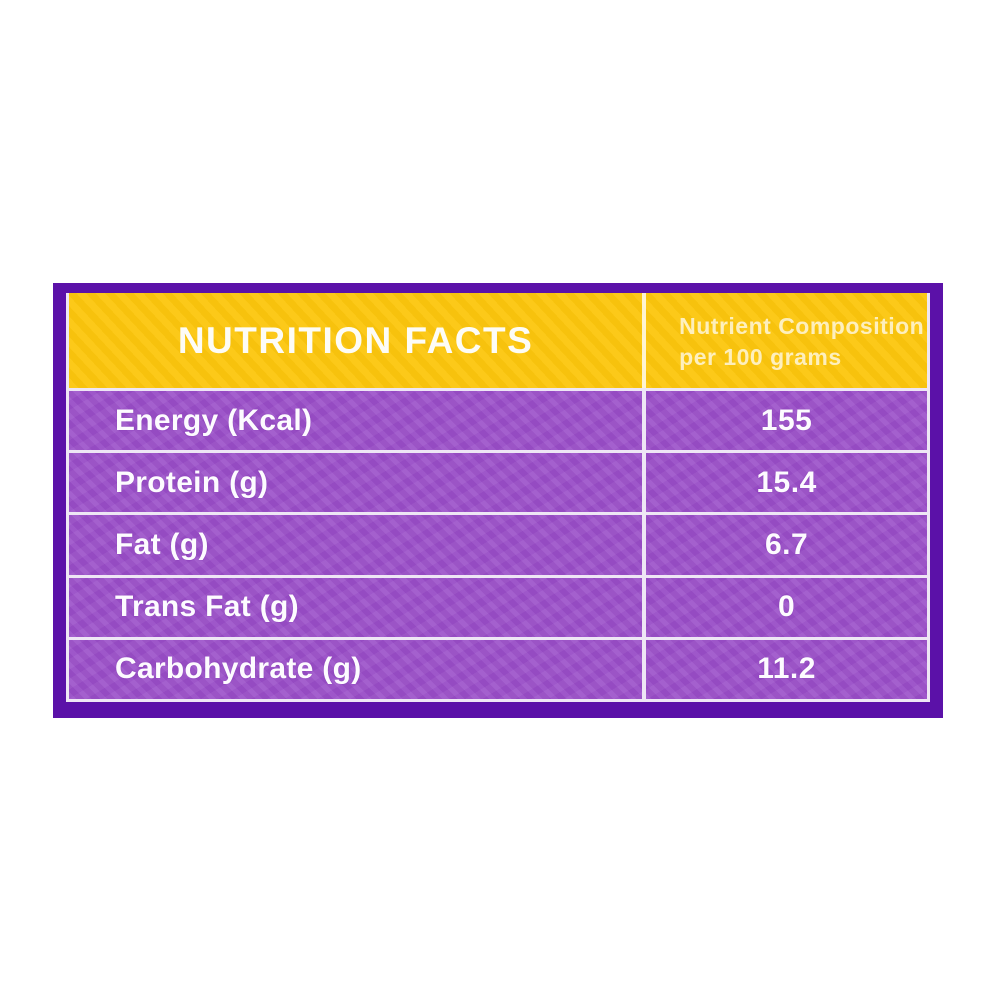  I want to click on nutrient-value-cell: 6.7, so click(784, 545).